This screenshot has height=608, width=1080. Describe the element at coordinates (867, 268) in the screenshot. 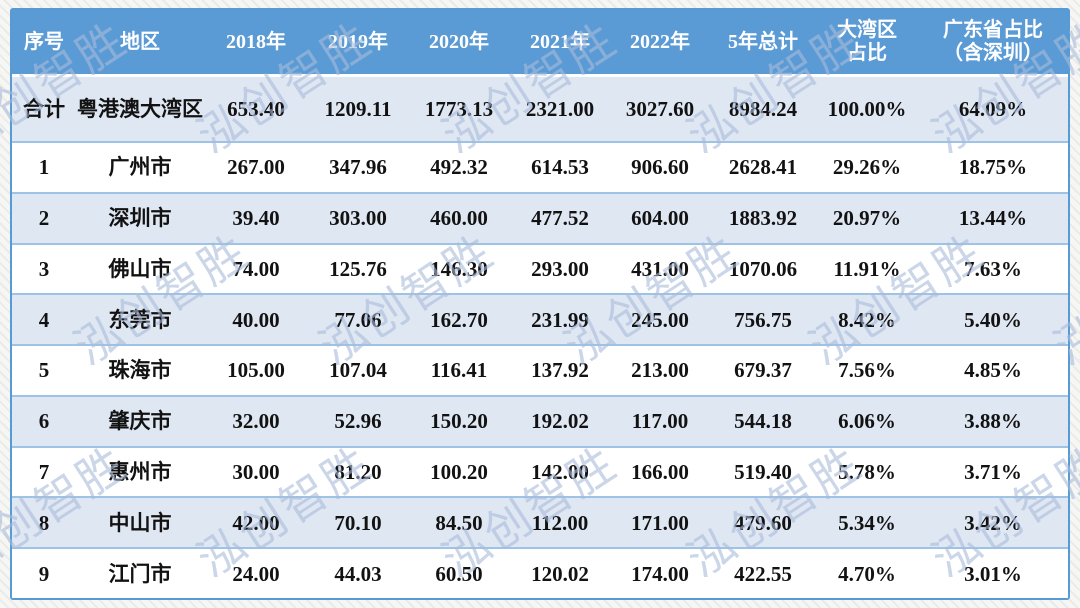

I see `value-cell: 11.91%` at that location.